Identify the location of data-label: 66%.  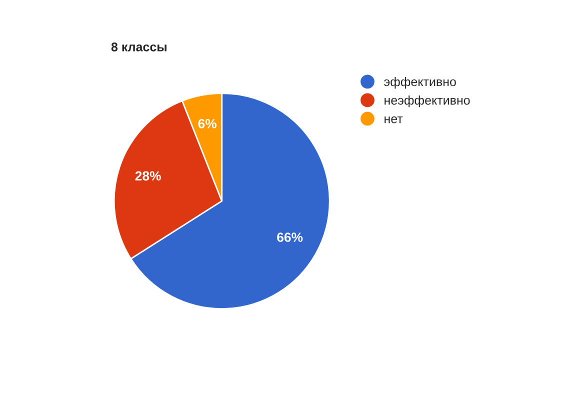
(290, 237).